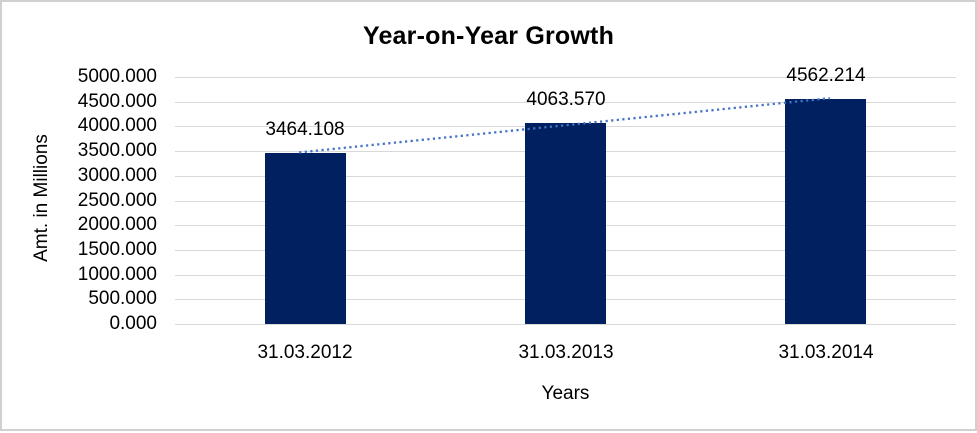 This screenshot has width=977, height=433. What do you see at coordinates (117, 101) in the screenshot?
I see `y-tick-label: 4500.000` at bounding box center [117, 101].